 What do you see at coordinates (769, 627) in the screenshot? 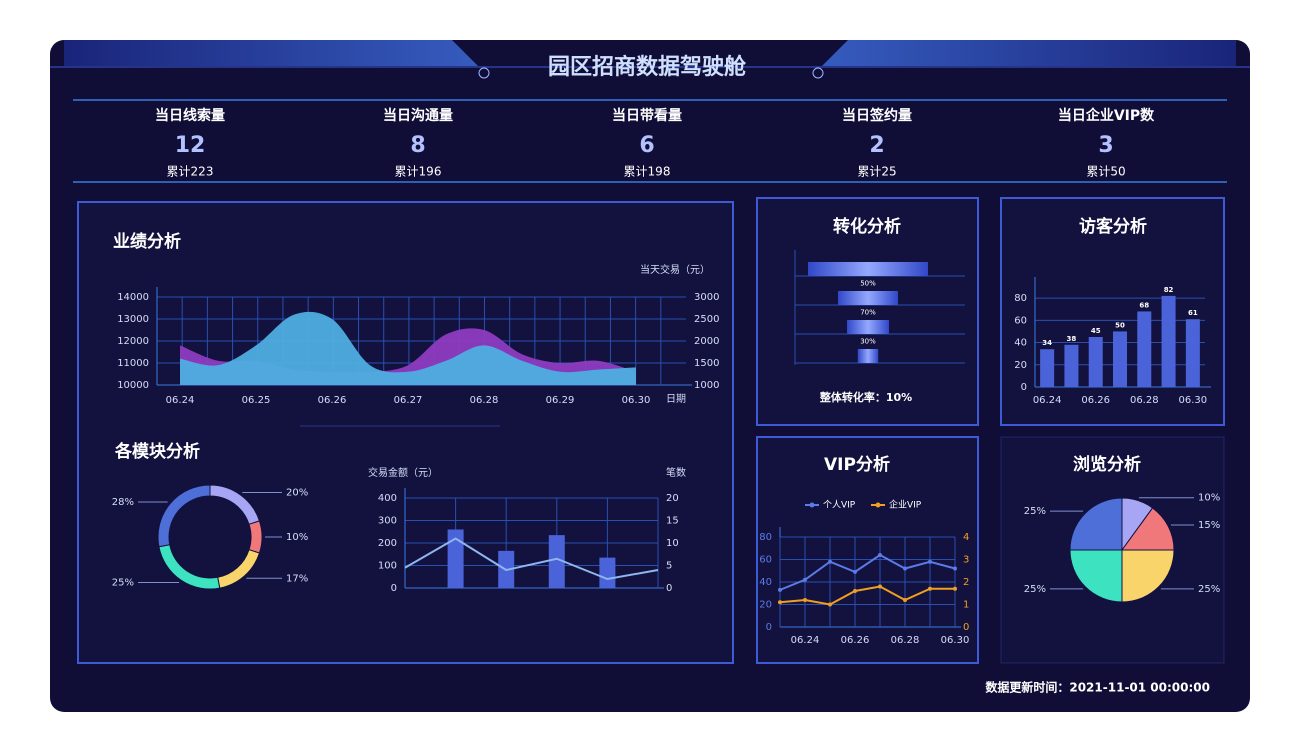
I see `y-tick-label: 0` at bounding box center [769, 627].